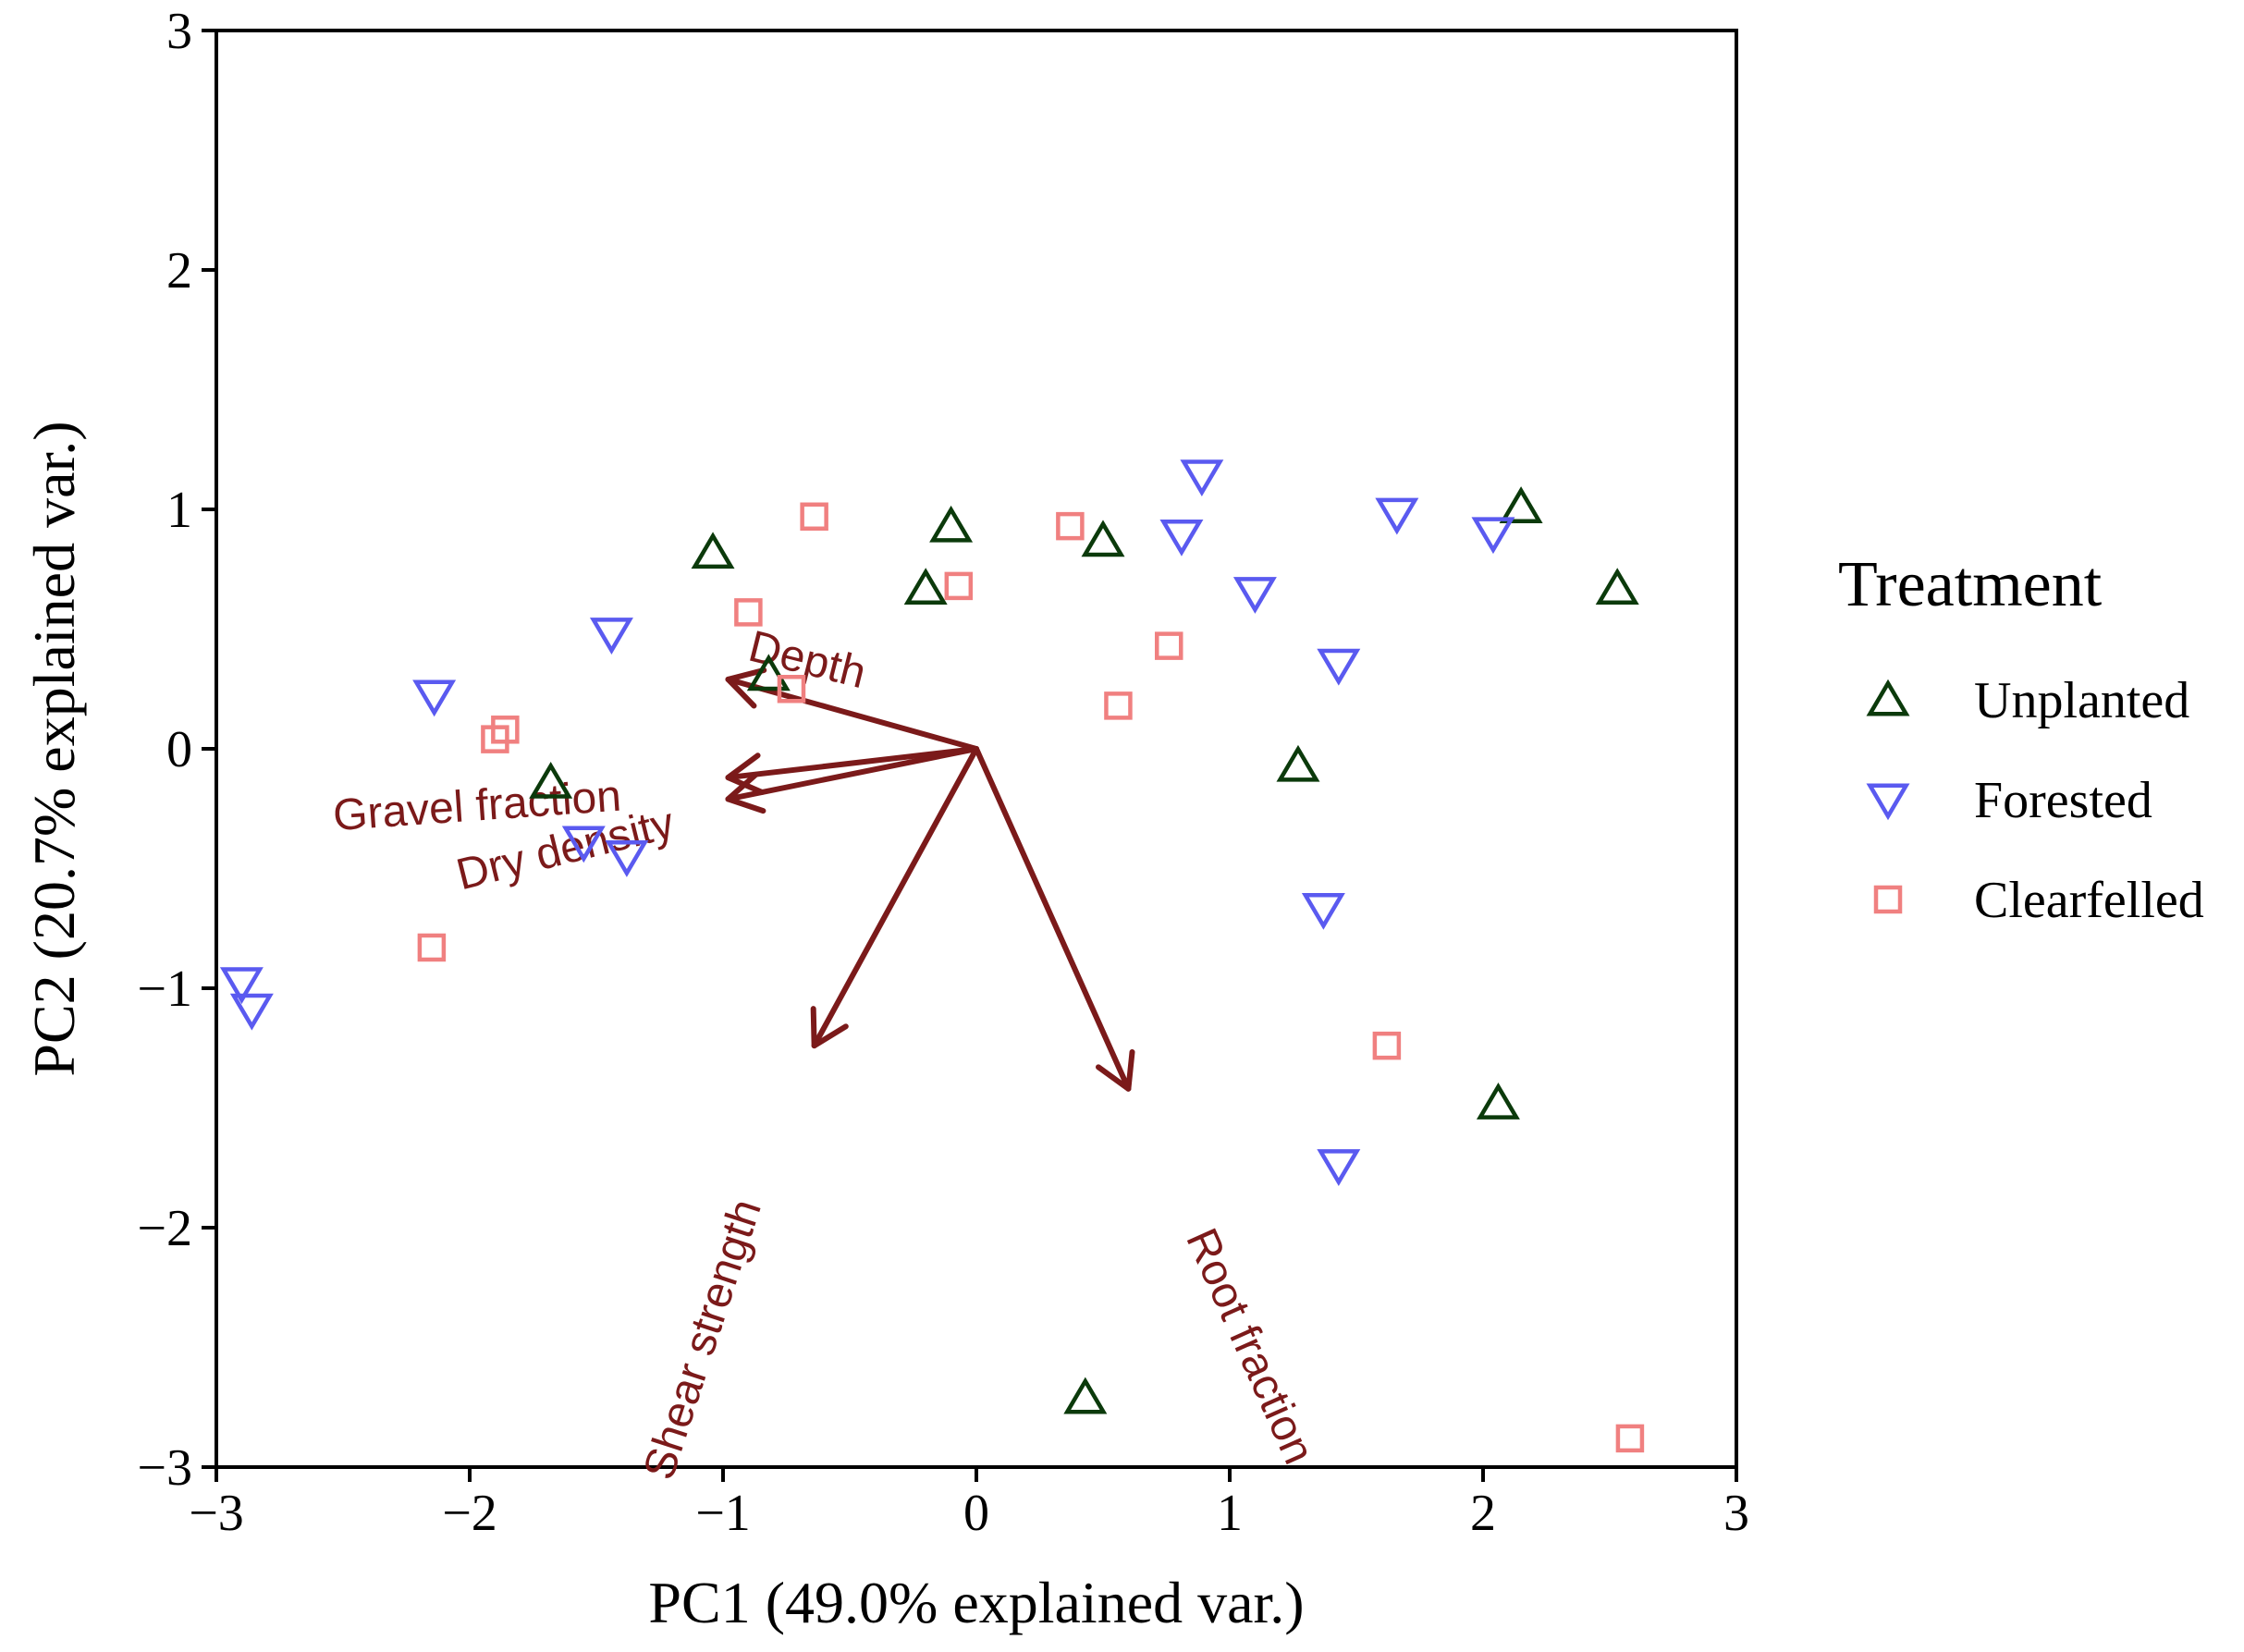 The width and height of the screenshot is (2244, 1652). I want to click on y-tick-label: −1, so click(164, 989).